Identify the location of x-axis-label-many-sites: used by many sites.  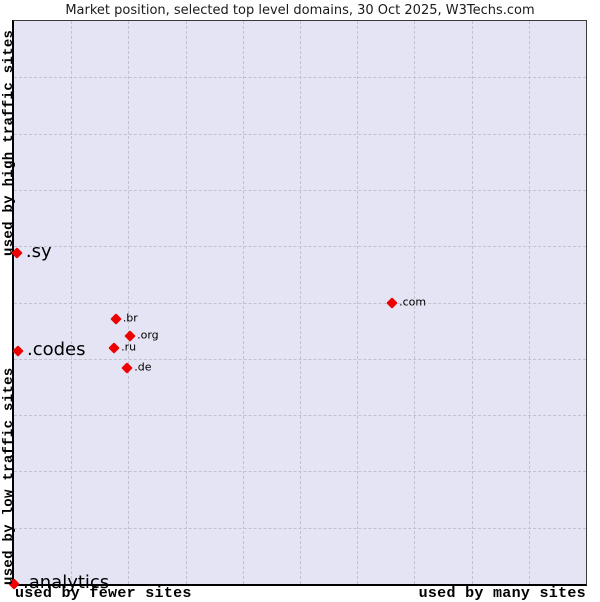
(502, 593).